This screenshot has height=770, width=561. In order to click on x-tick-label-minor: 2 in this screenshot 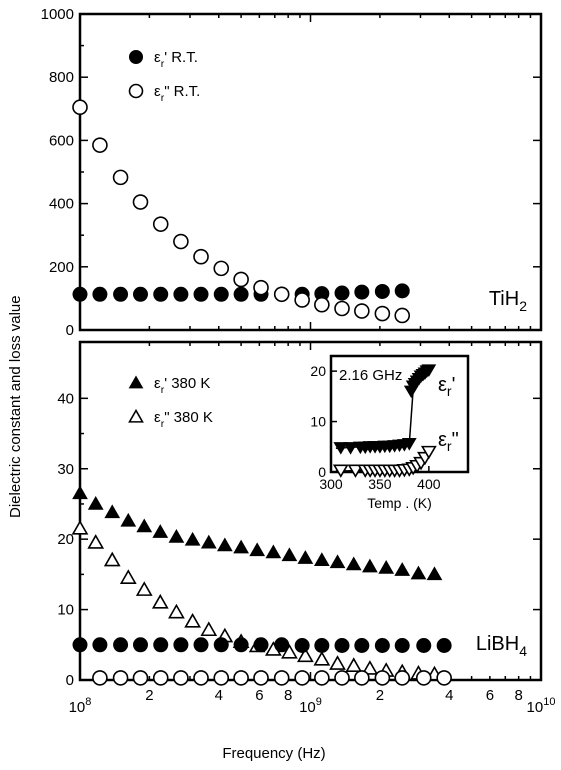, I will do `click(380, 695)`.